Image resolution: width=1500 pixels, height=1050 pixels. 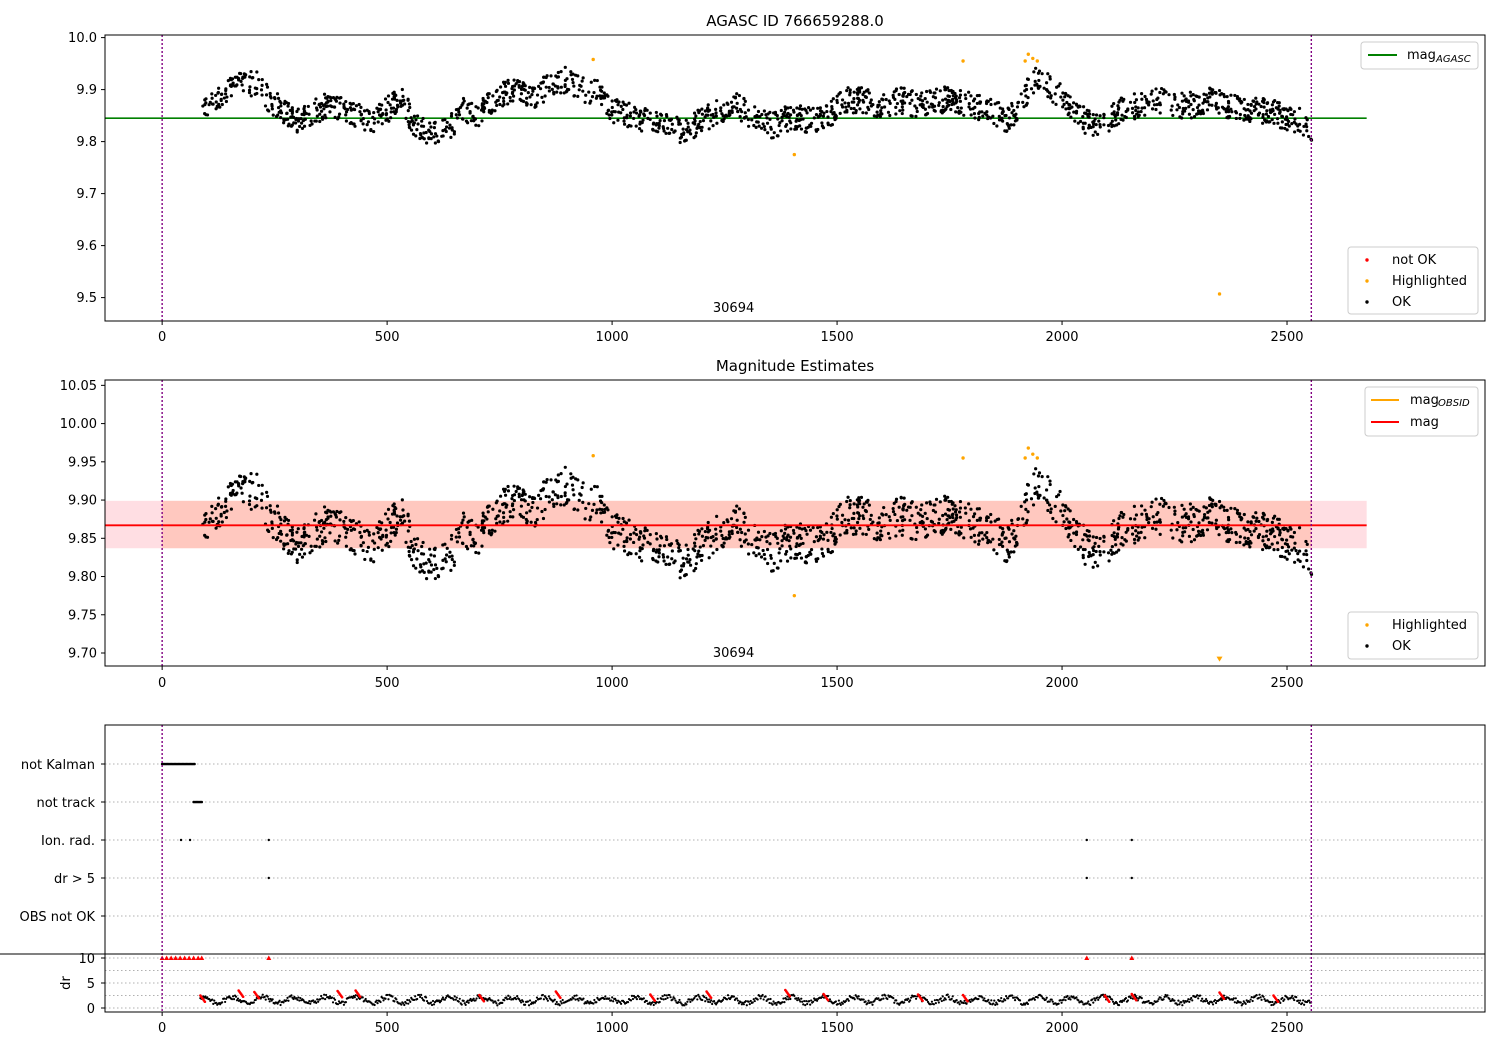 I want to click on y-tick-label: 9.6, so click(x=86, y=246).